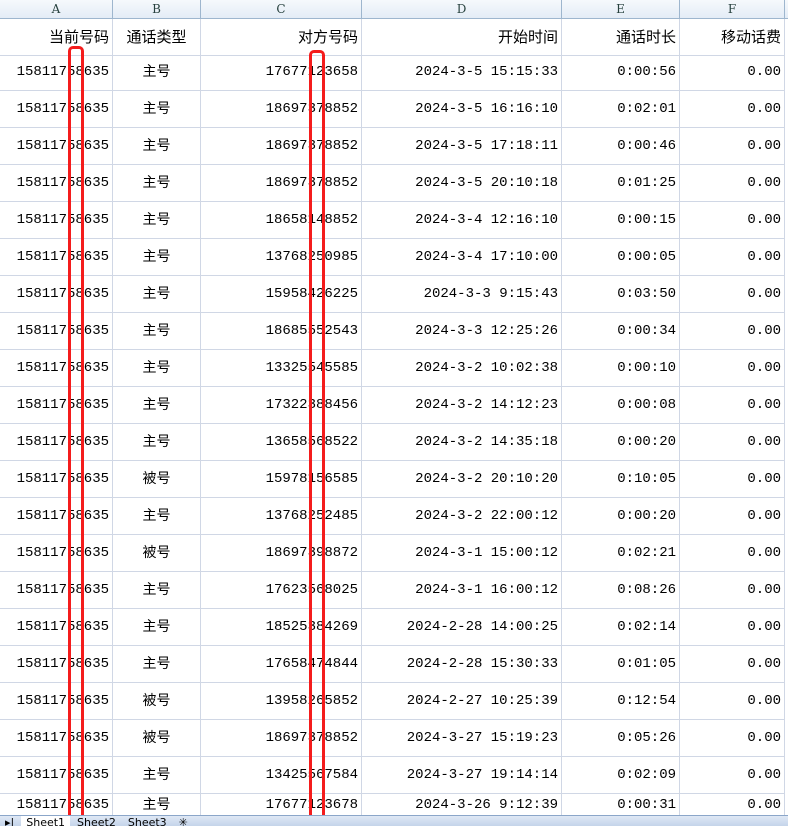 This screenshot has height=831, width=788. Describe the element at coordinates (462, 664) in the screenshot. I see `start-time-cell: 2024-2-28 15:30:33` at that location.